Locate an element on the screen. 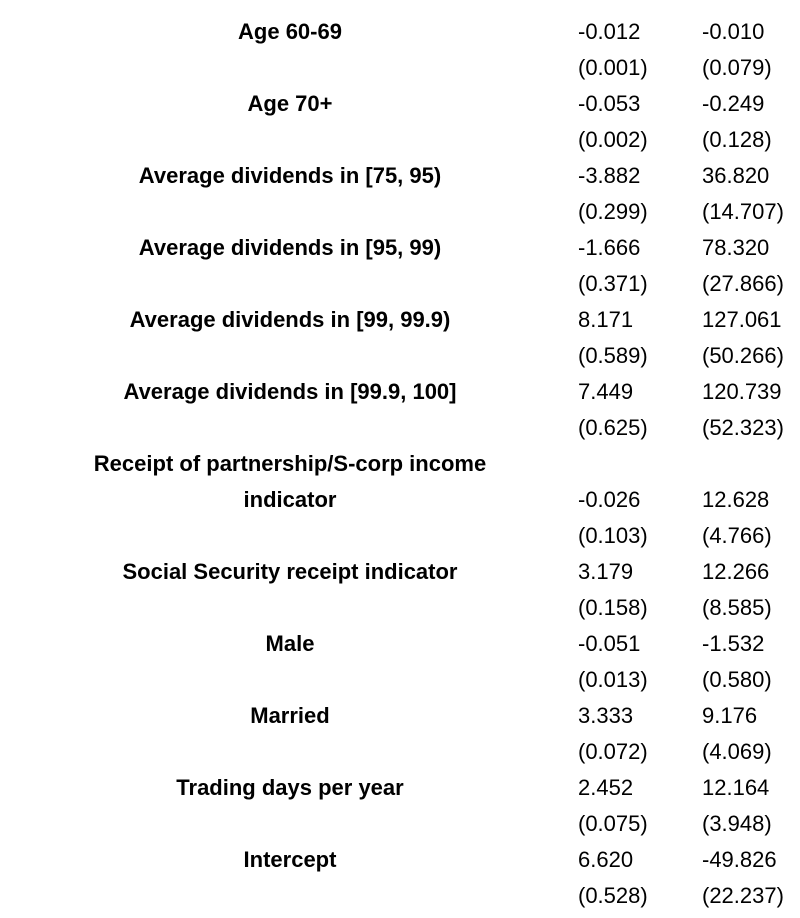 The image size is (800, 918). coefficient-col2: -49.826 is located at coordinates (739, 859).